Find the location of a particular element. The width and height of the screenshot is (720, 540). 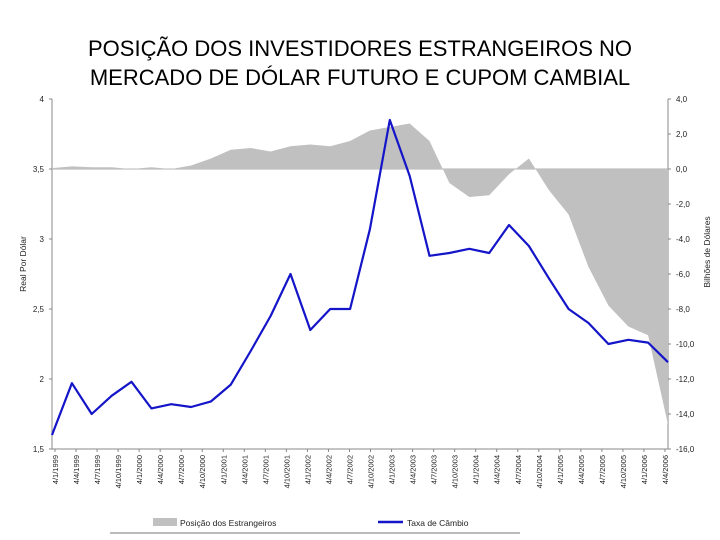

legend-swatch-area is located at coordinates (165, 522).